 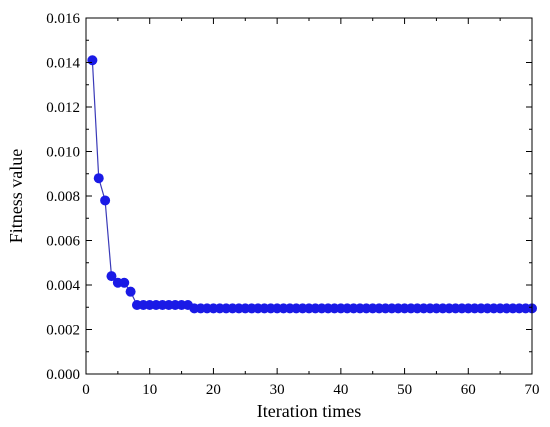 What do you see at coordinates (63, 197) in the screenshot?
I see `y-tick-label: 0.008` at bounding box center [63, 197].